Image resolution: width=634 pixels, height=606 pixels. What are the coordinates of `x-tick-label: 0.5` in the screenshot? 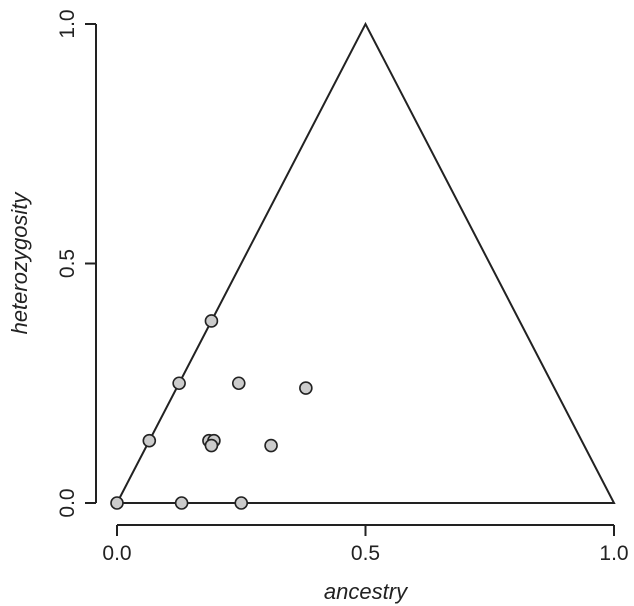 It's located at (365, 553).